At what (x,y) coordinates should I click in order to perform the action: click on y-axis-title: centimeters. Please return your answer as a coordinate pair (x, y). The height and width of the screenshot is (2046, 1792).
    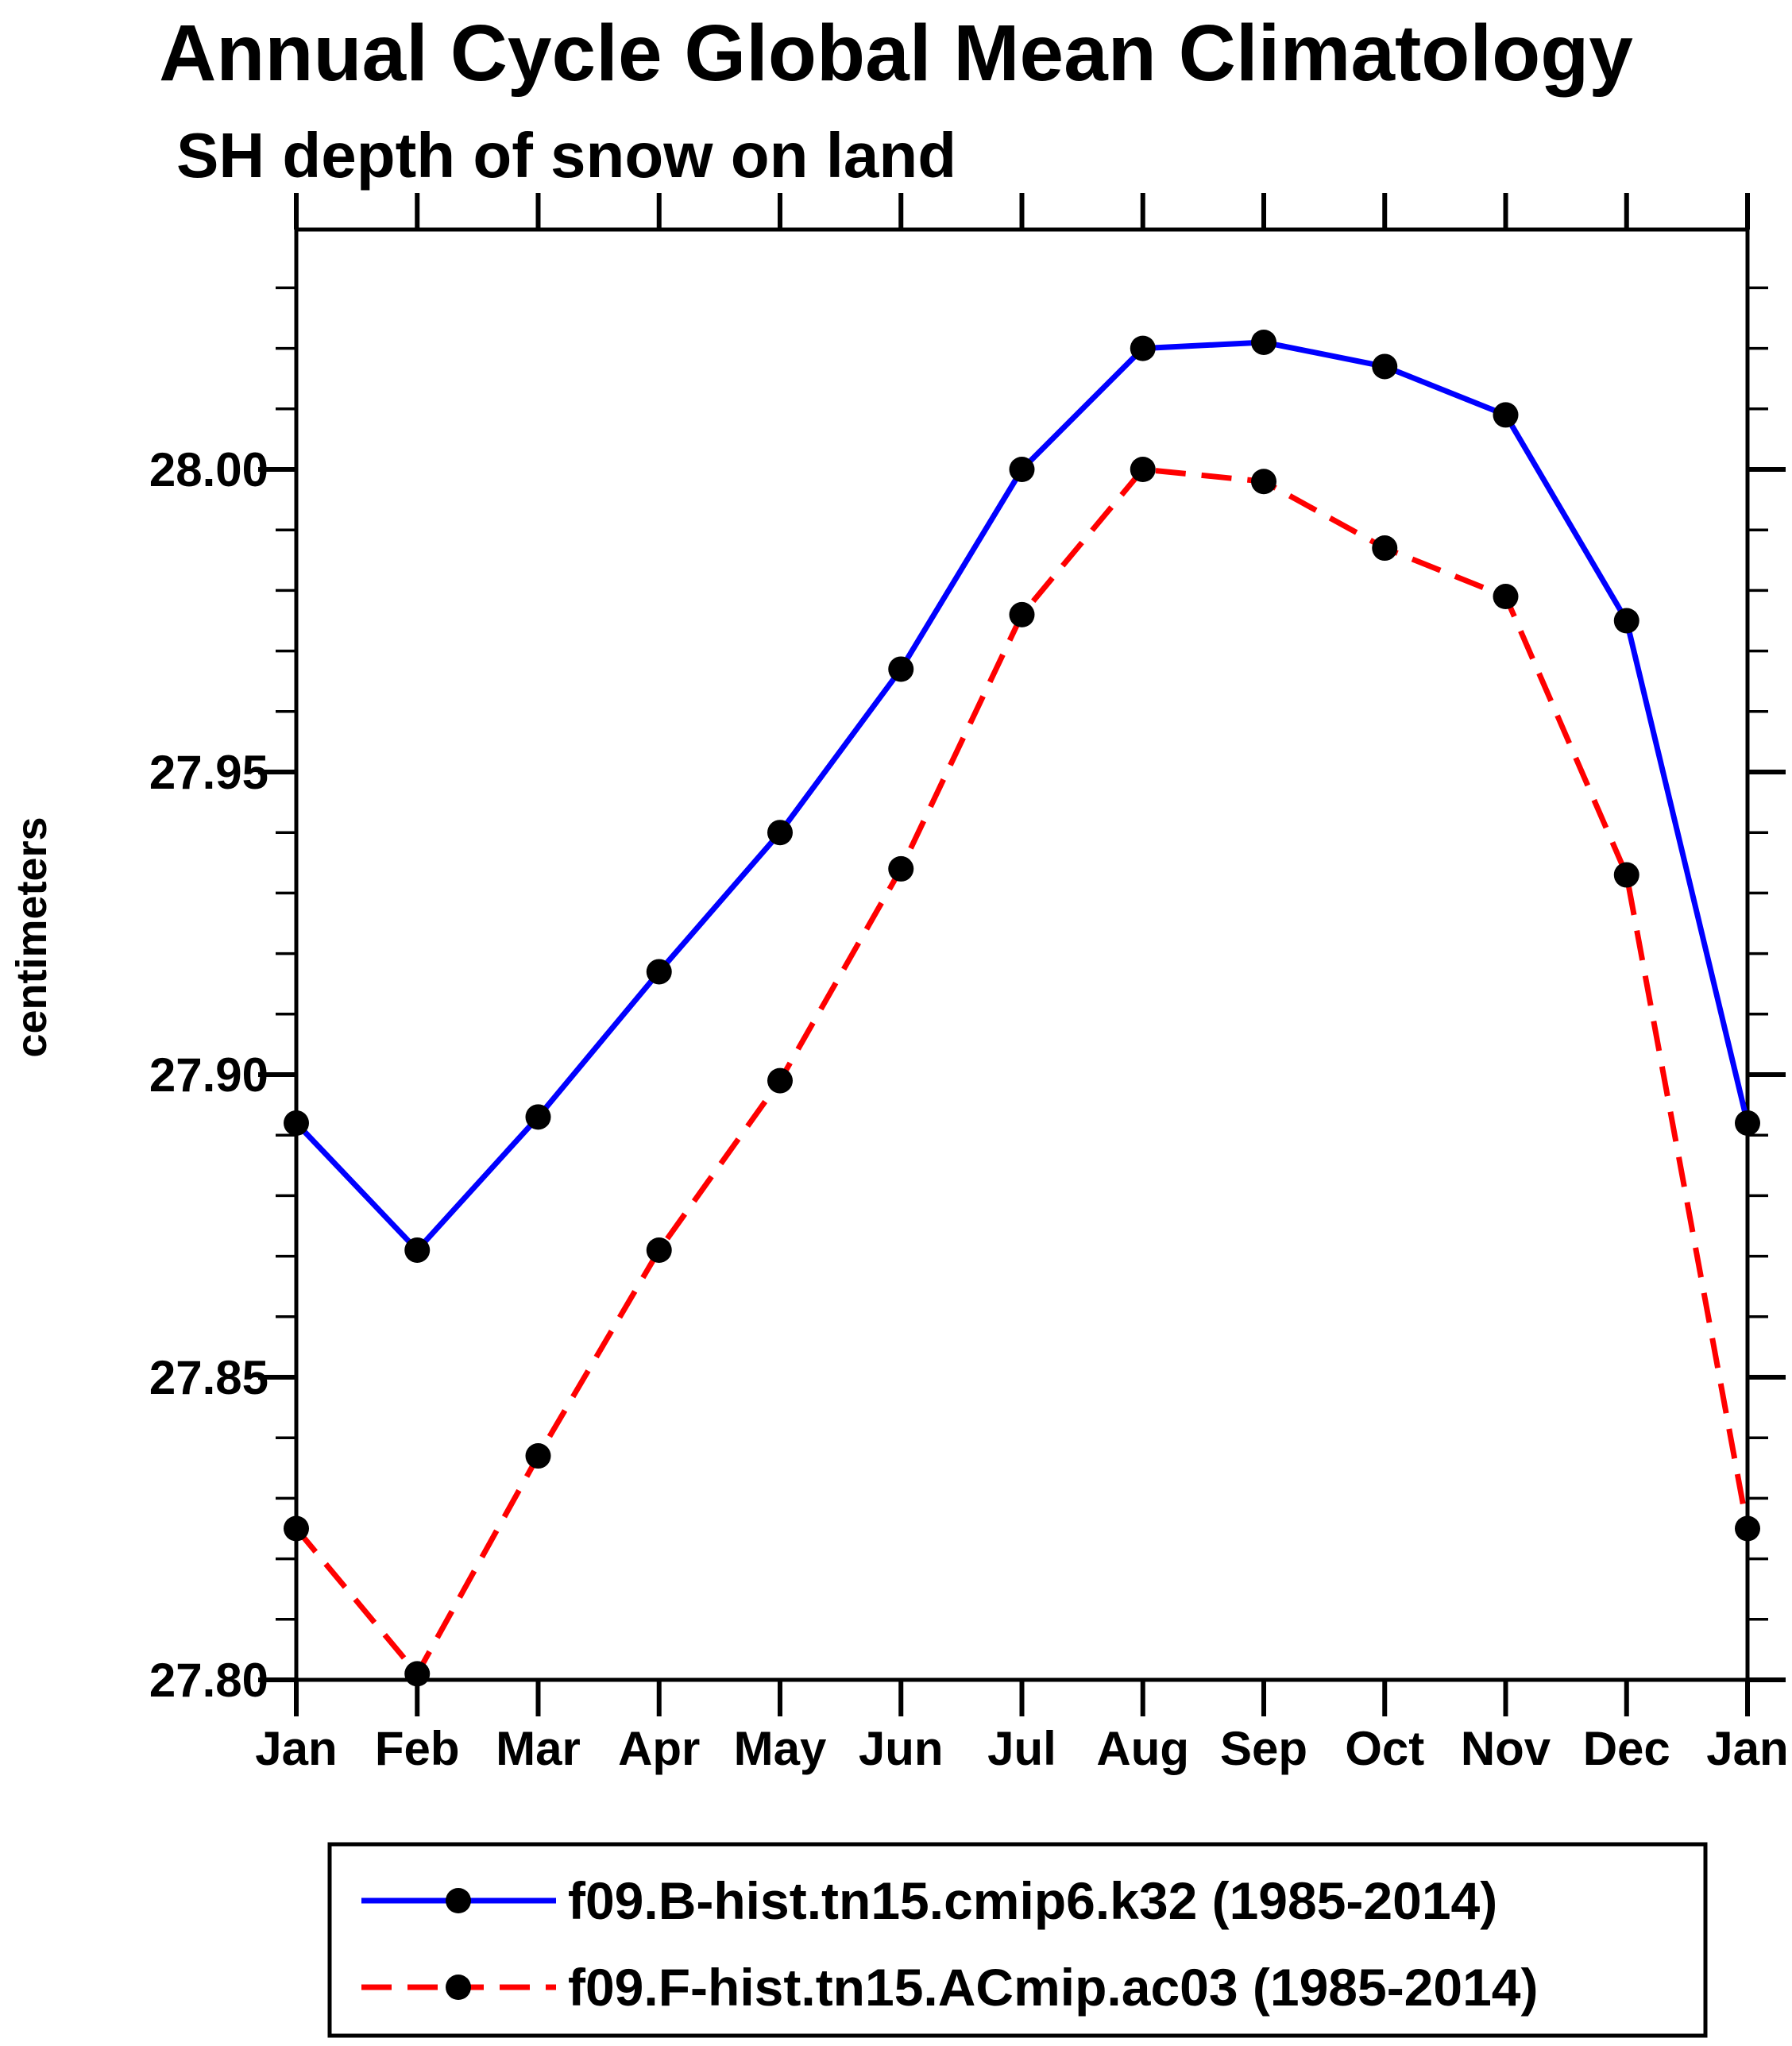
    Looking at the image, I should click on (32, 936).